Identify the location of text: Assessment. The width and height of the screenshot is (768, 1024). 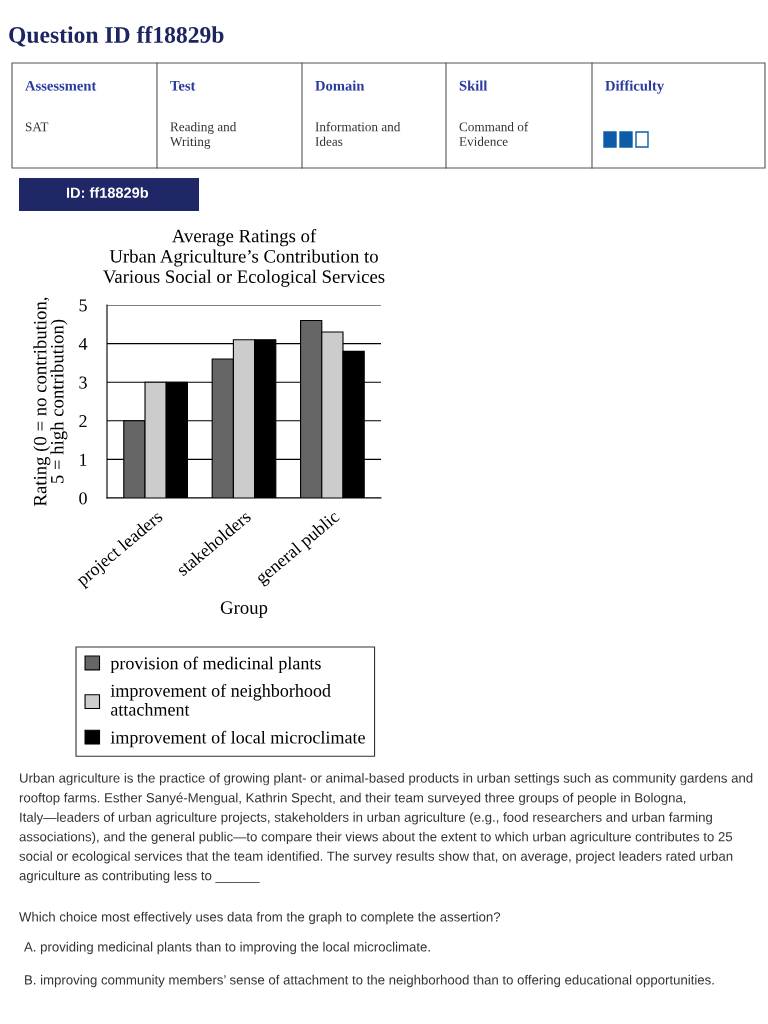
(61, 85).